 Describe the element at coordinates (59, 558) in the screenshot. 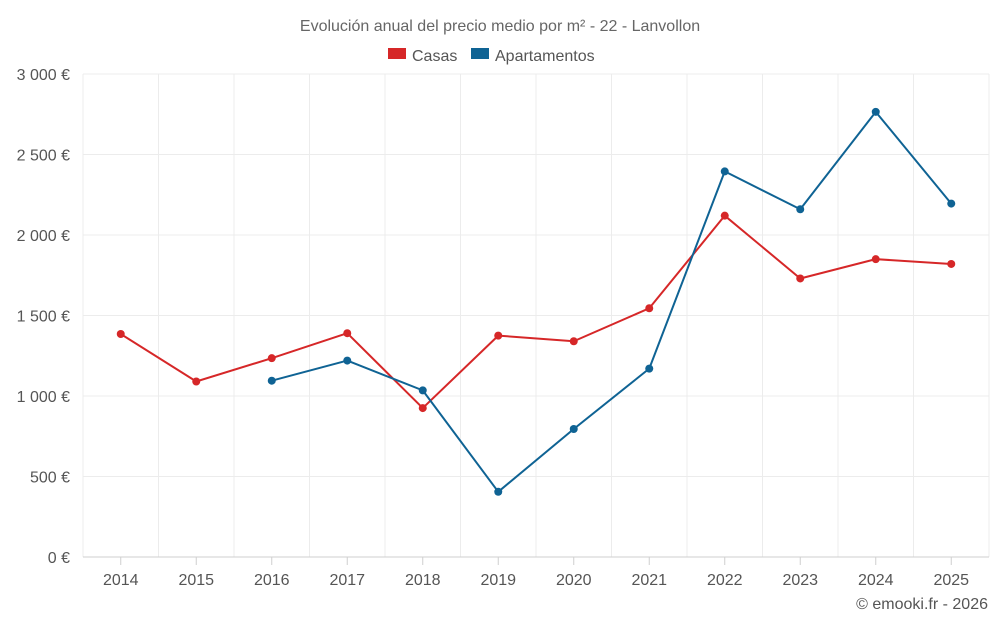

I see `y-tick-label: 0 €` at that location.